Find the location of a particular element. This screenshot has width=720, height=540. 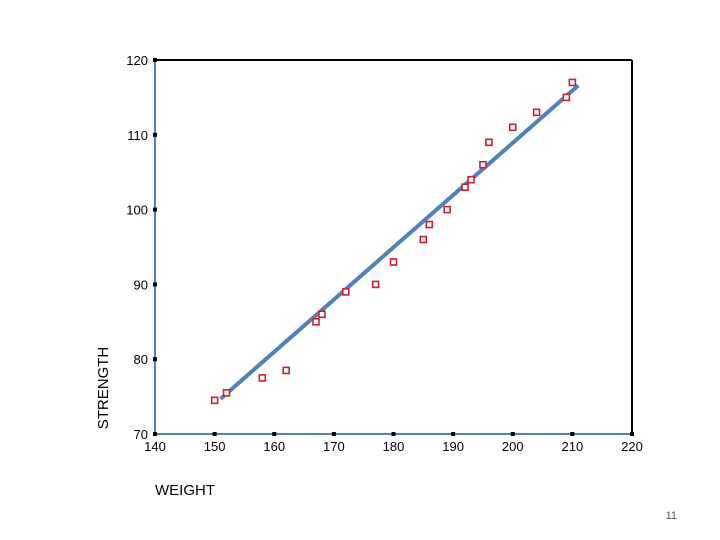

x-tick-label: 180 is located at coordinates (394, 446).